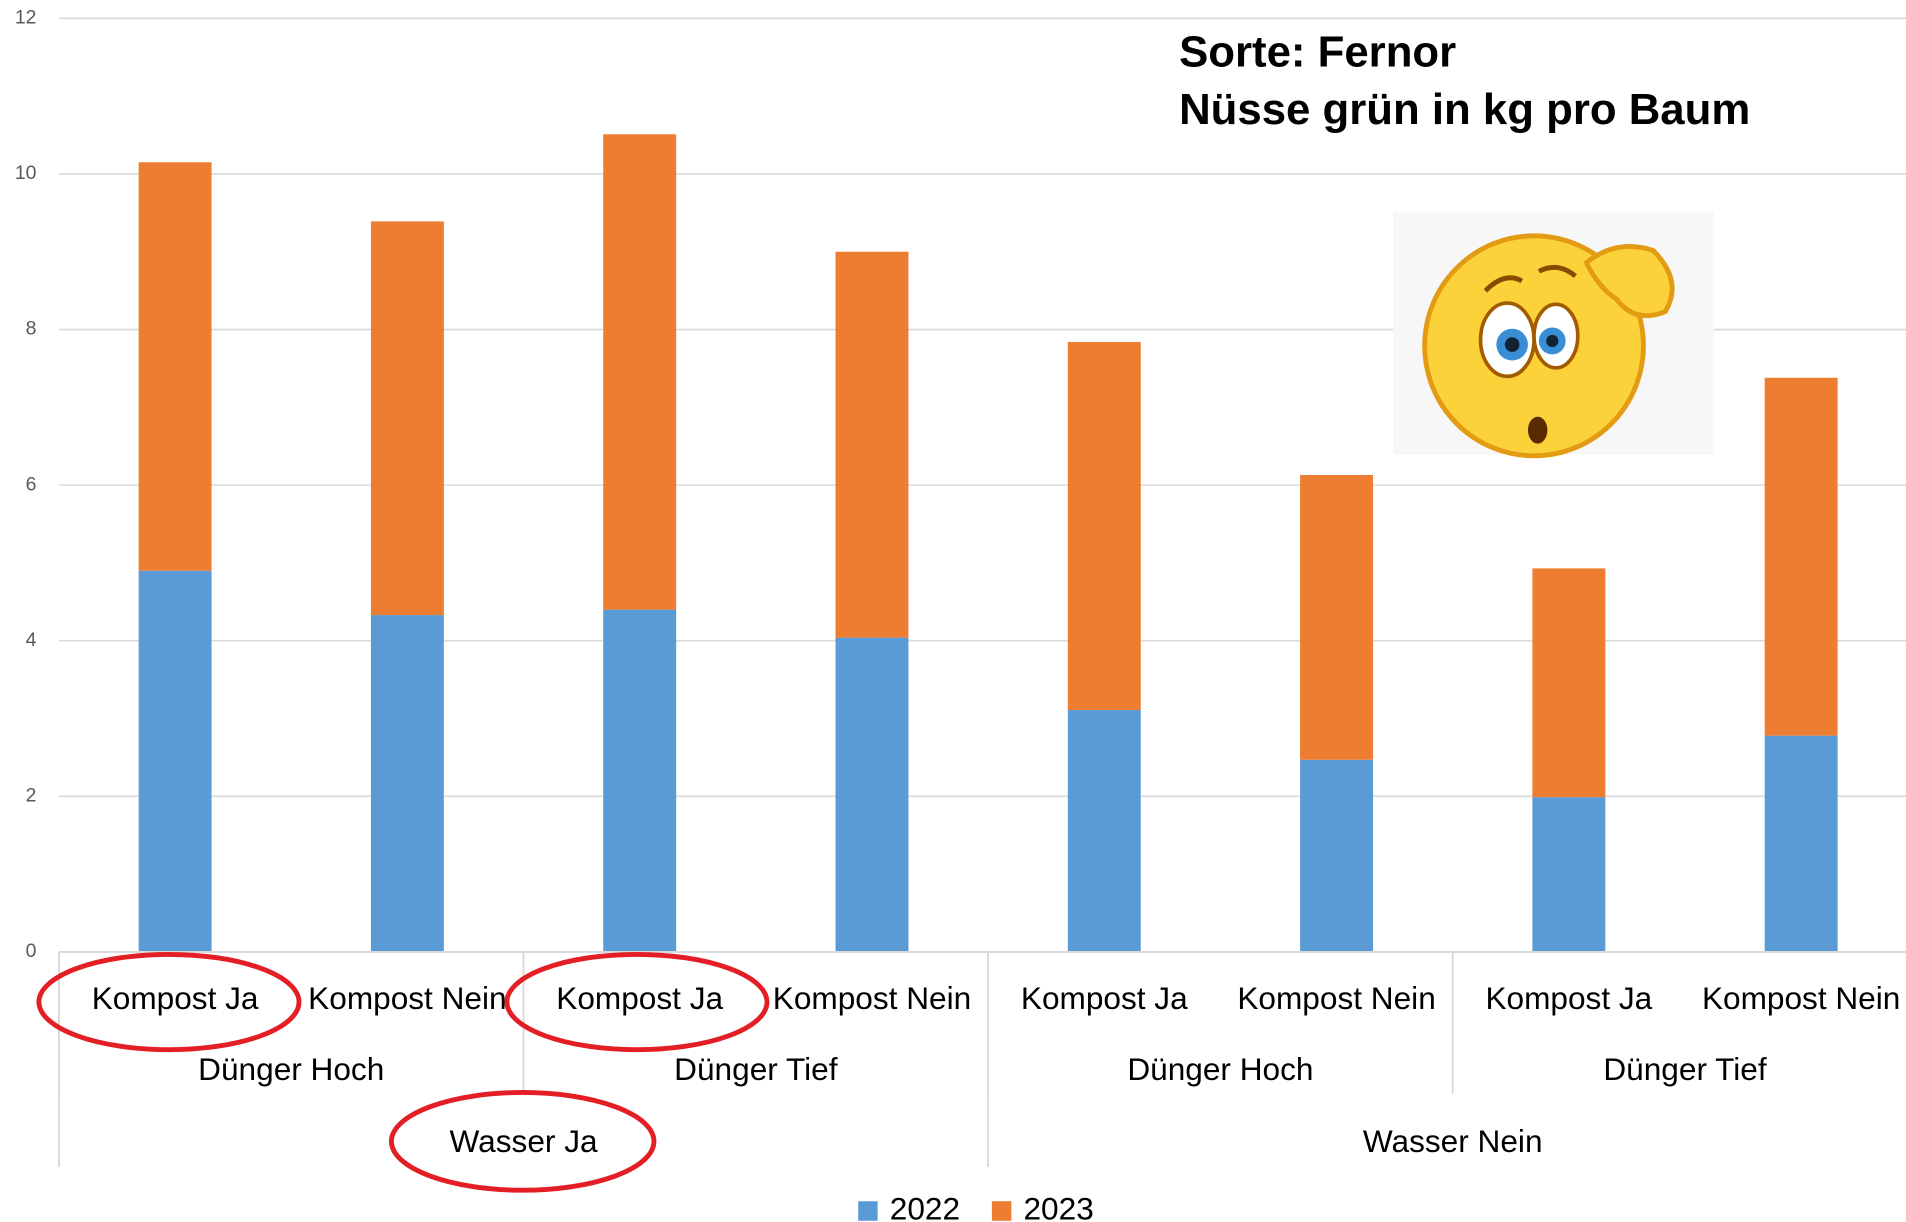 The image size is (1906, 1222). What do you see at coordinates (1553, 335) in the screenshot?
I see `emoji` at bounding box center [1553, 335].